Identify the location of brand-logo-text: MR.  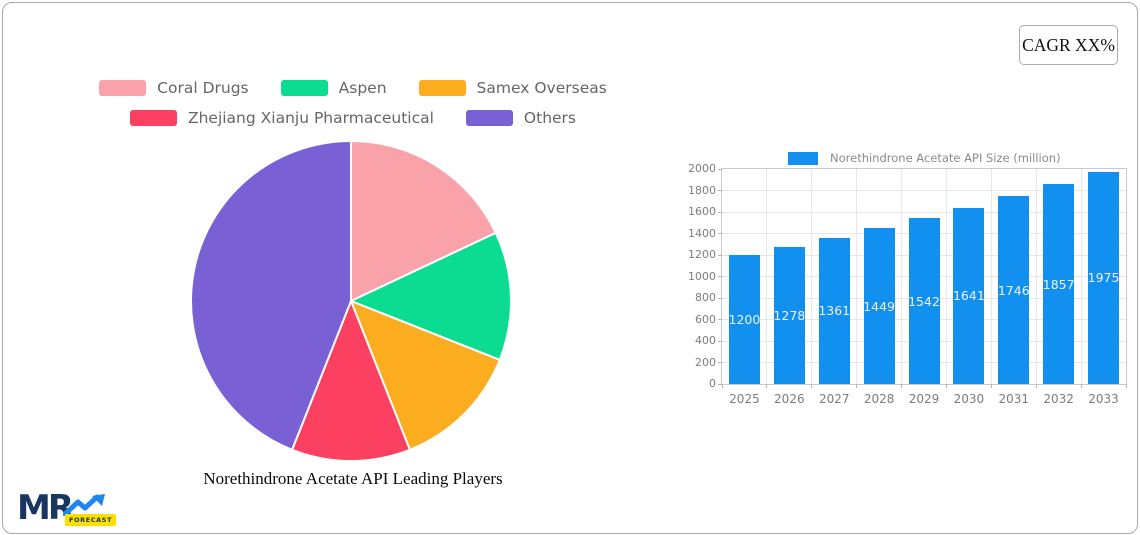
(45, 508).